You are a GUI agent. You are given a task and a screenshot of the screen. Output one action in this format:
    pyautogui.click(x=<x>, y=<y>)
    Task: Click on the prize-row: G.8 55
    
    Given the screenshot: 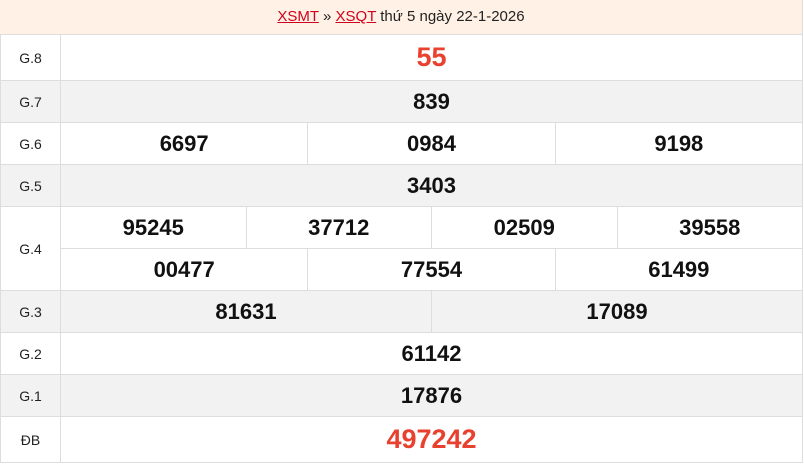 What is the action you would take?
    pyautogui.click(x=401, y=58)
    